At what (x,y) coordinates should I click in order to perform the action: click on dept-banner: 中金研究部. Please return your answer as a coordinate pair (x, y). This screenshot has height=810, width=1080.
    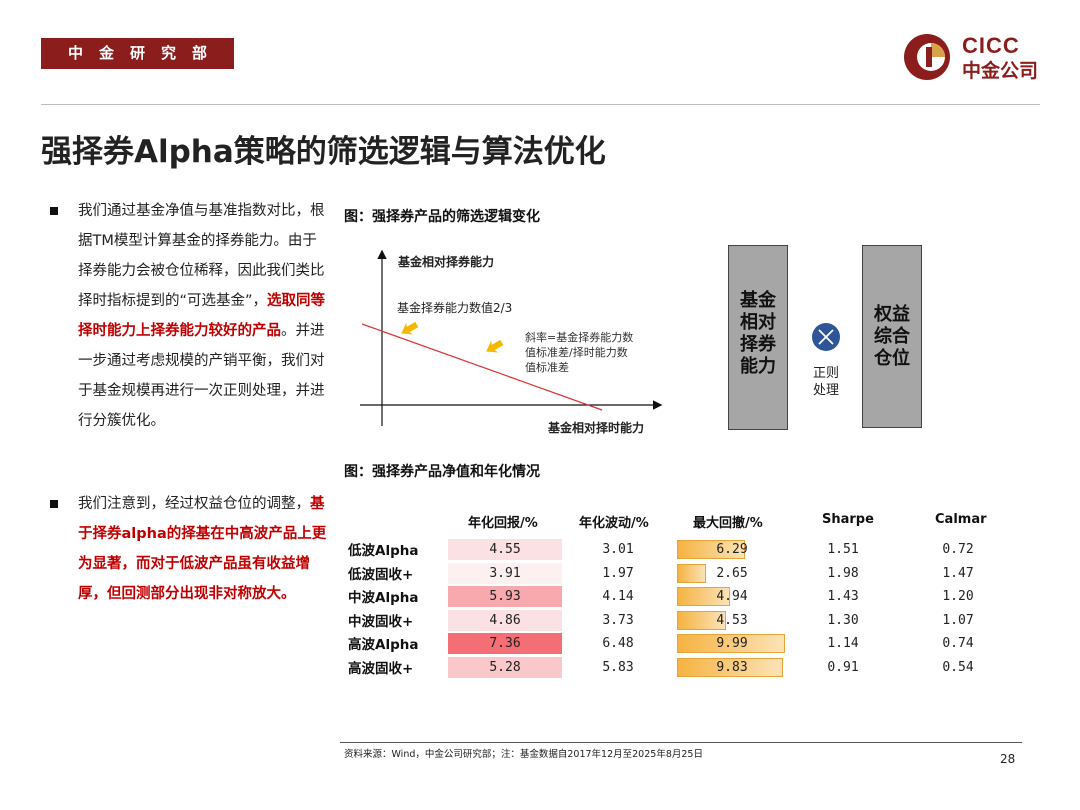
    Looking at the image, I should click on (137, 53).